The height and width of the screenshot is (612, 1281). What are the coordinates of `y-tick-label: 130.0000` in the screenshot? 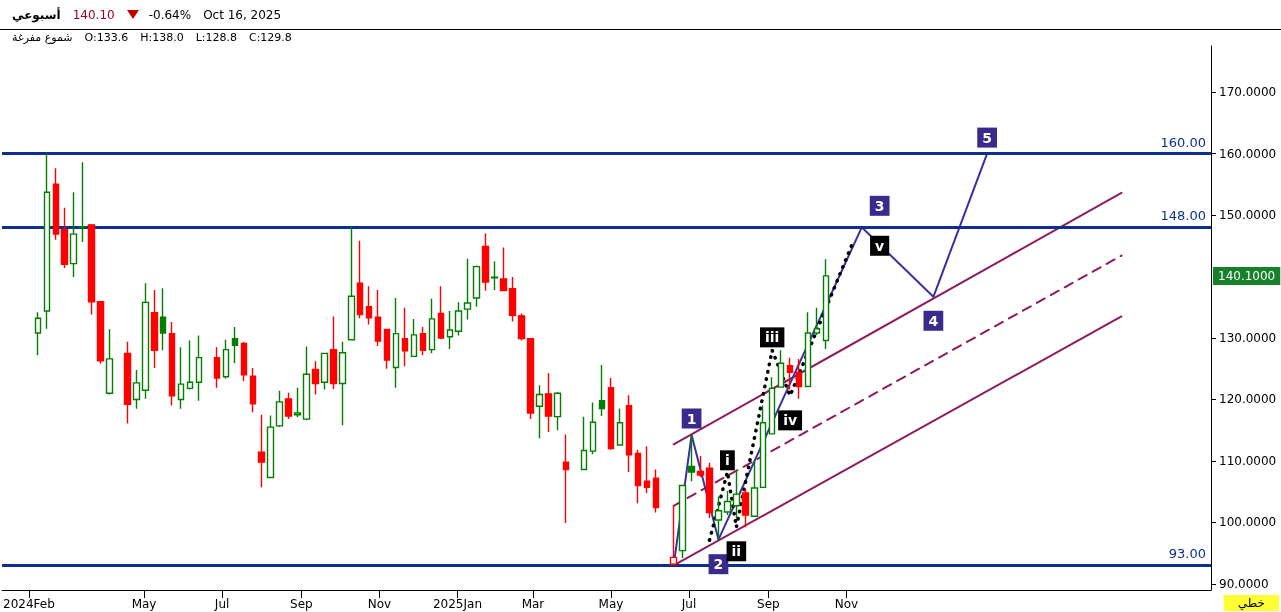 It's located at (1248, 337).